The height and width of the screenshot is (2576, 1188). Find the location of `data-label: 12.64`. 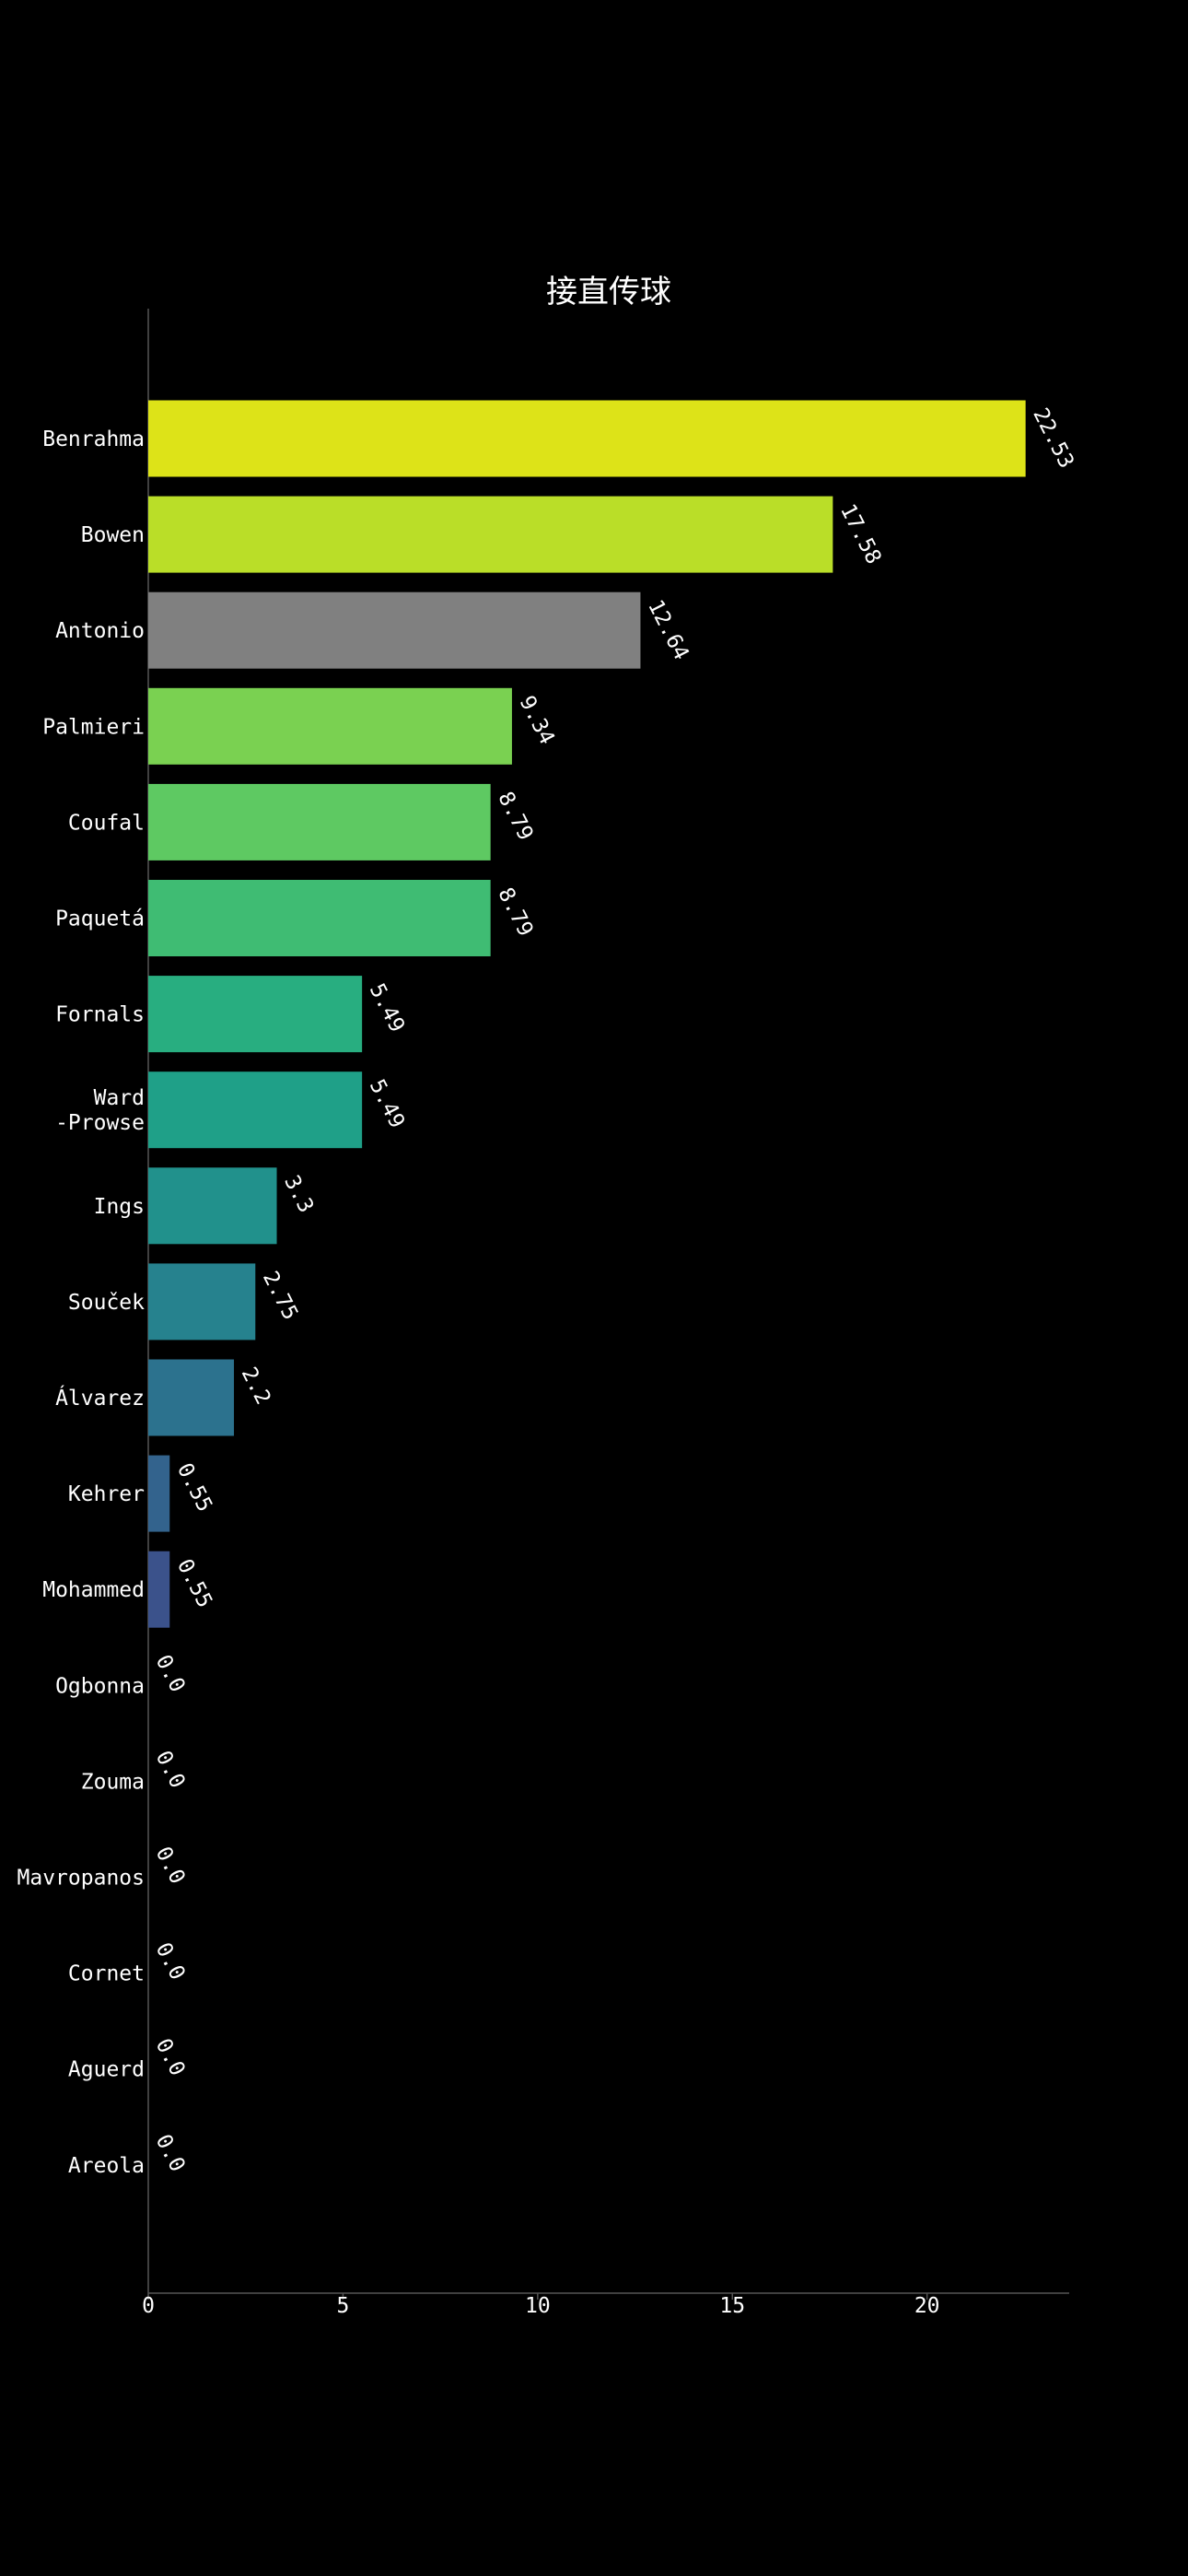

data-label: 12.64 is located at coordinates (668, 630).